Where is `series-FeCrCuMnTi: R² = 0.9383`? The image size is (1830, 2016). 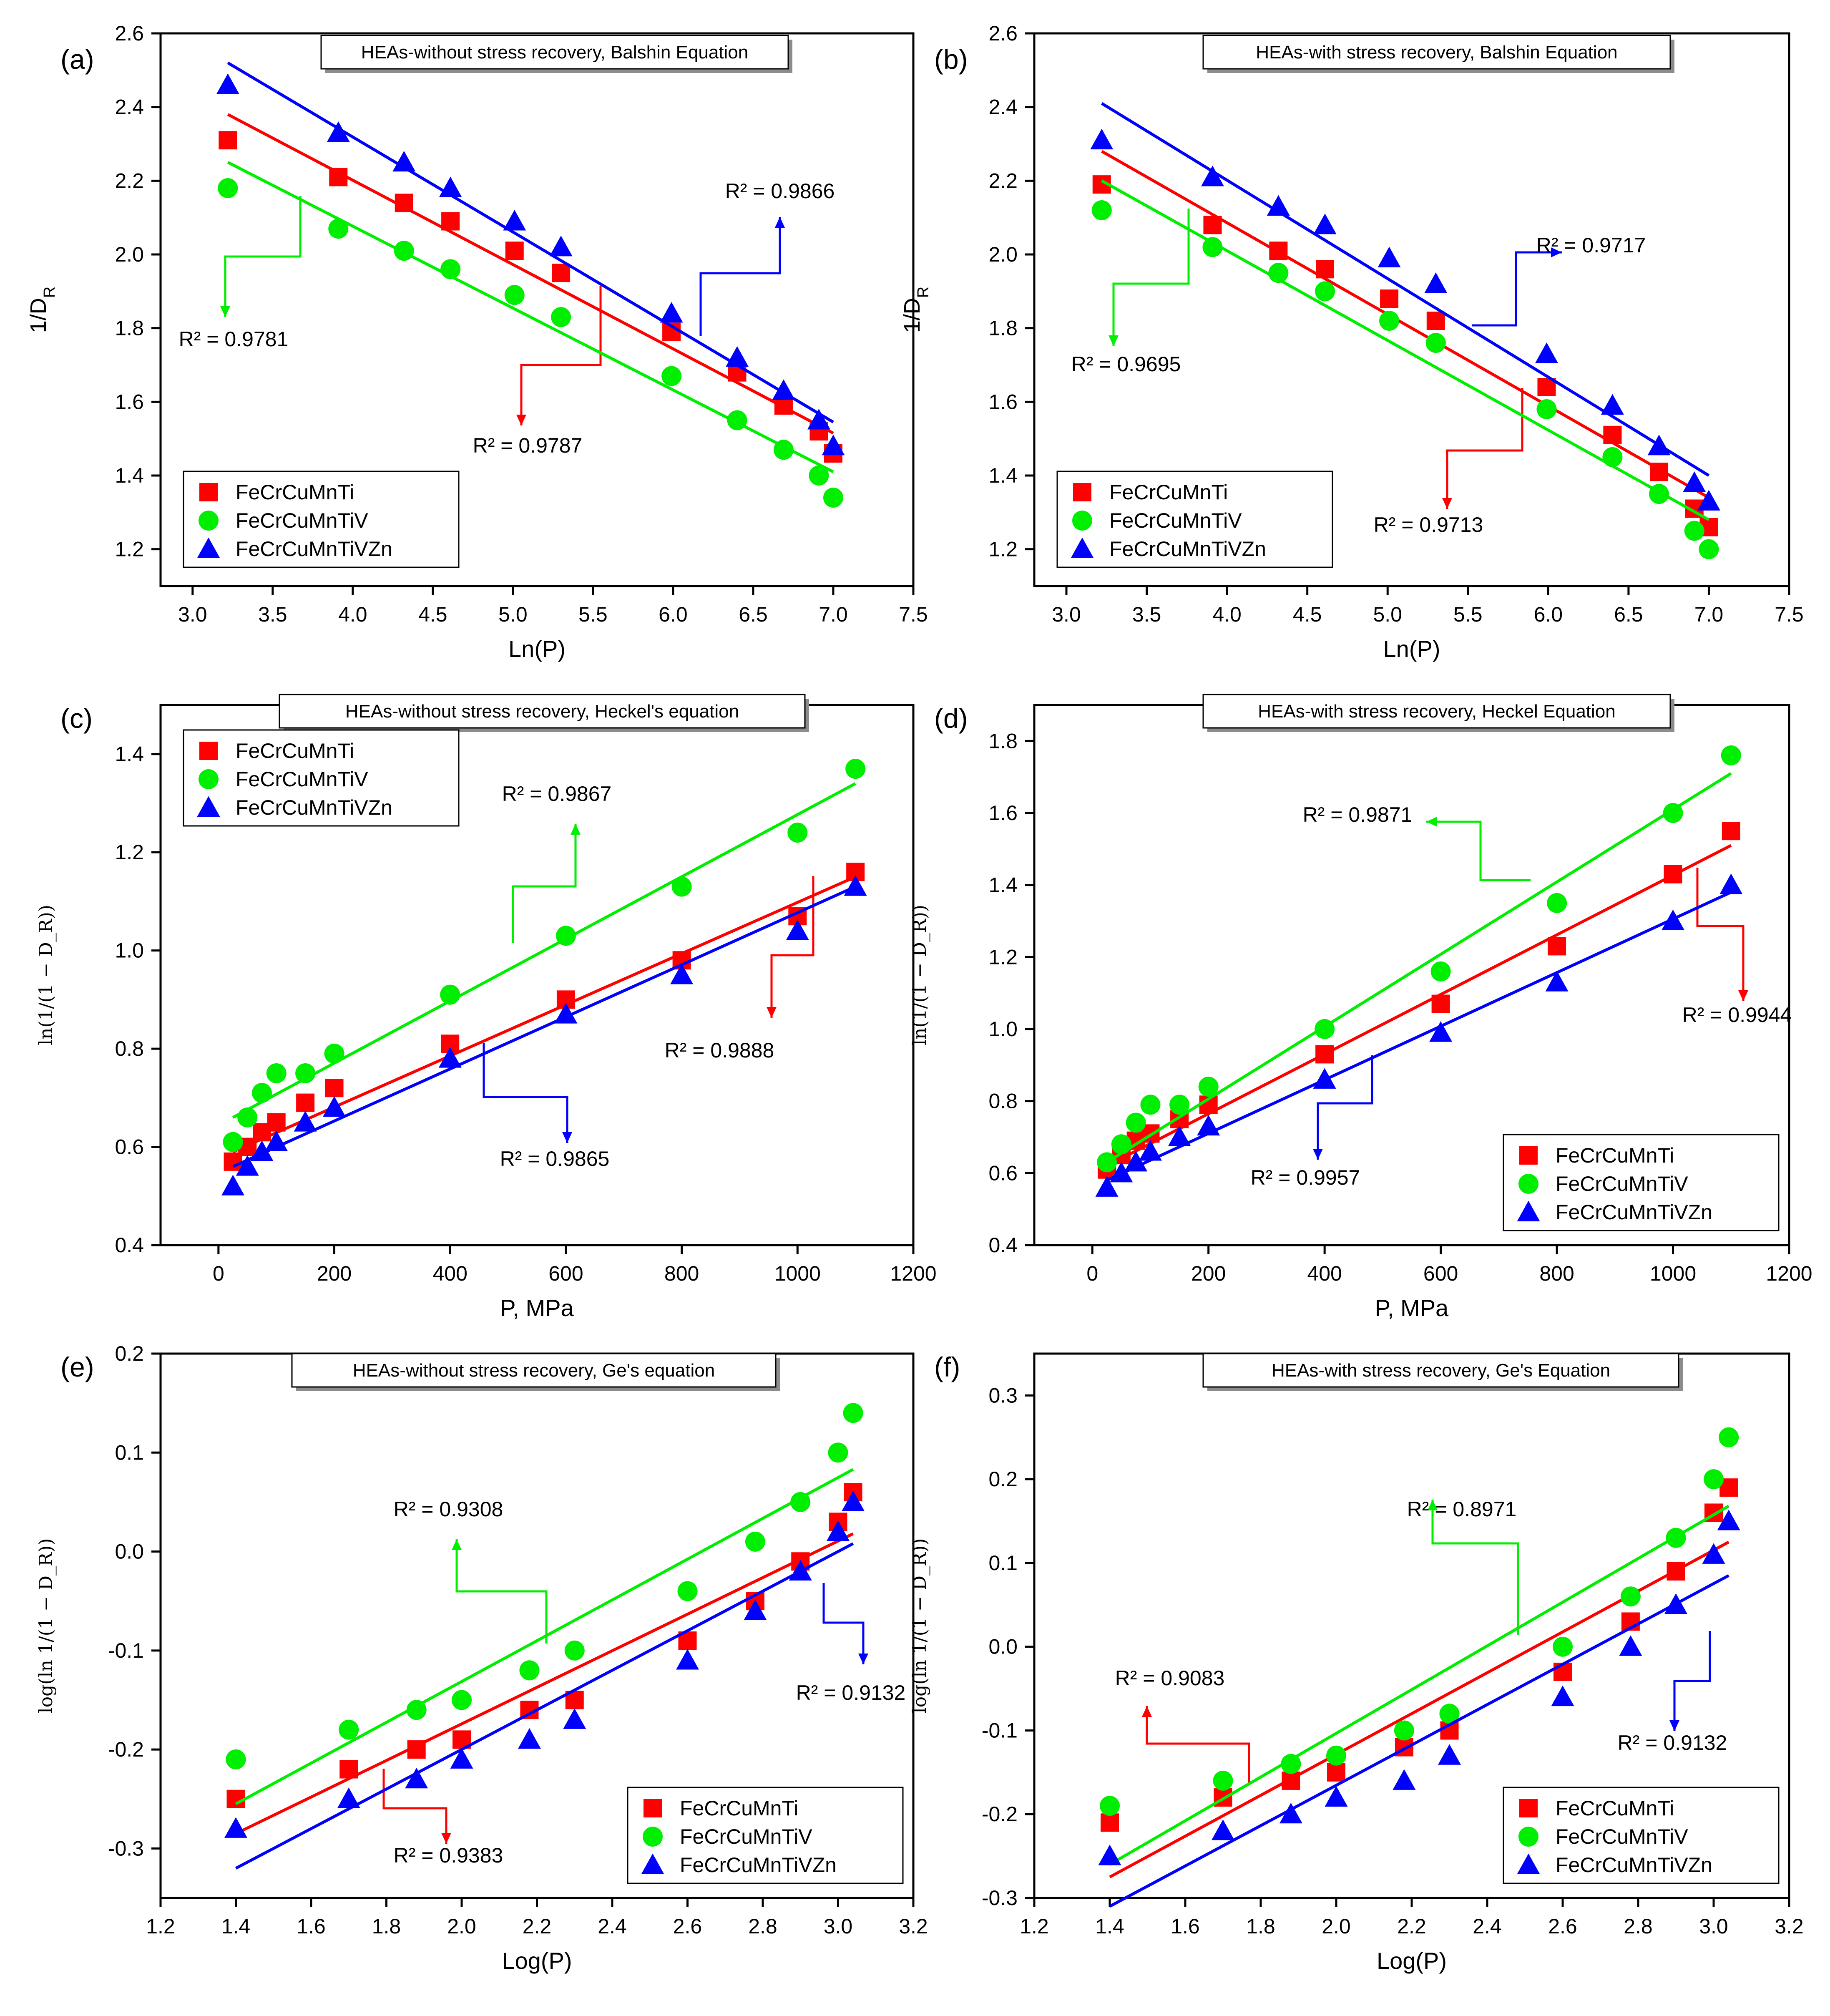
series-FeCrCuMnTi: R² = 0.9383 is located at coordinates (544, 1675).